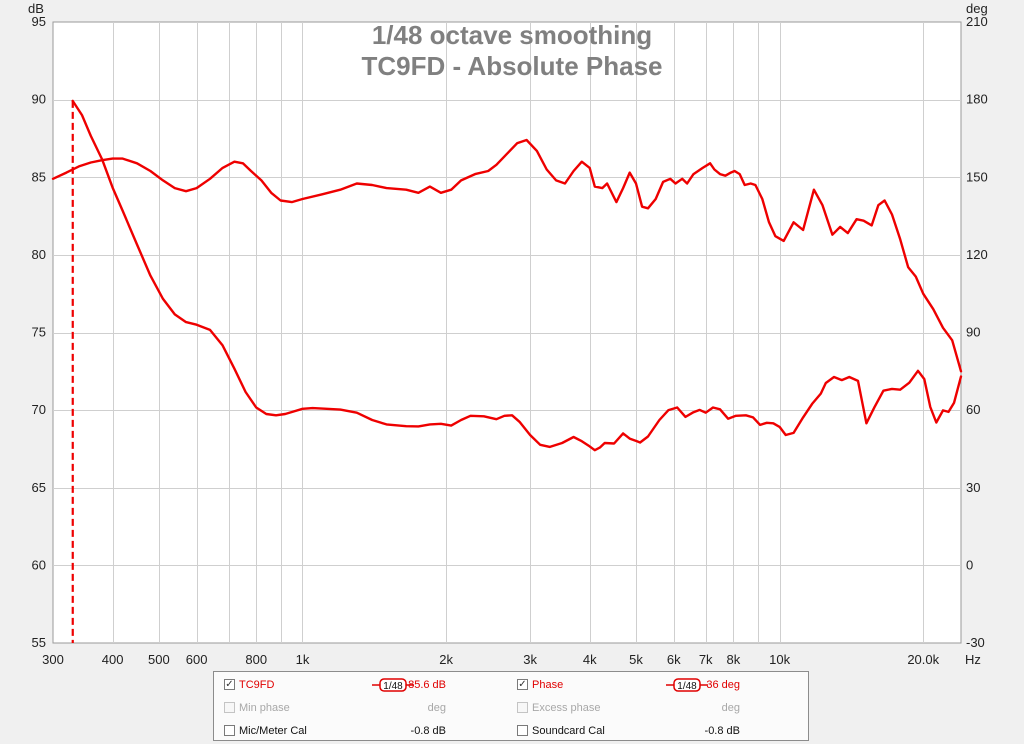 This screenshot has width=1024, height=744. Describe the element at coordinates (973, 659) in the screenshot. I see `x-axis-unit: Hz` at that location.